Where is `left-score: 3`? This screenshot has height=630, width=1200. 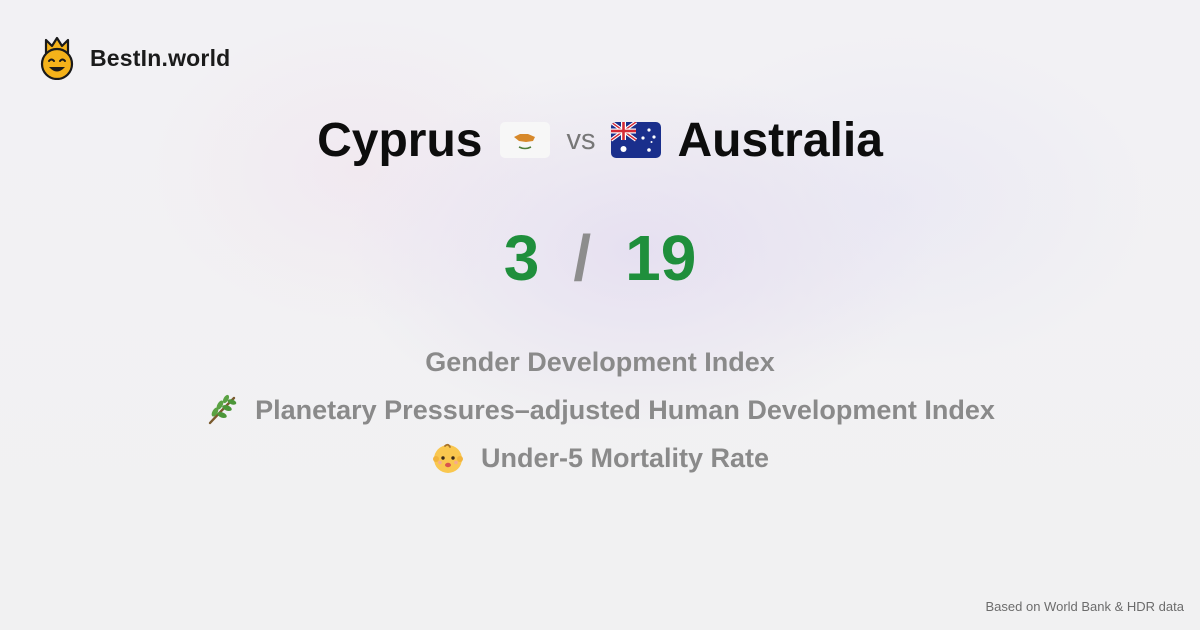 left-score: 3 is located at coordinates (521, 258).